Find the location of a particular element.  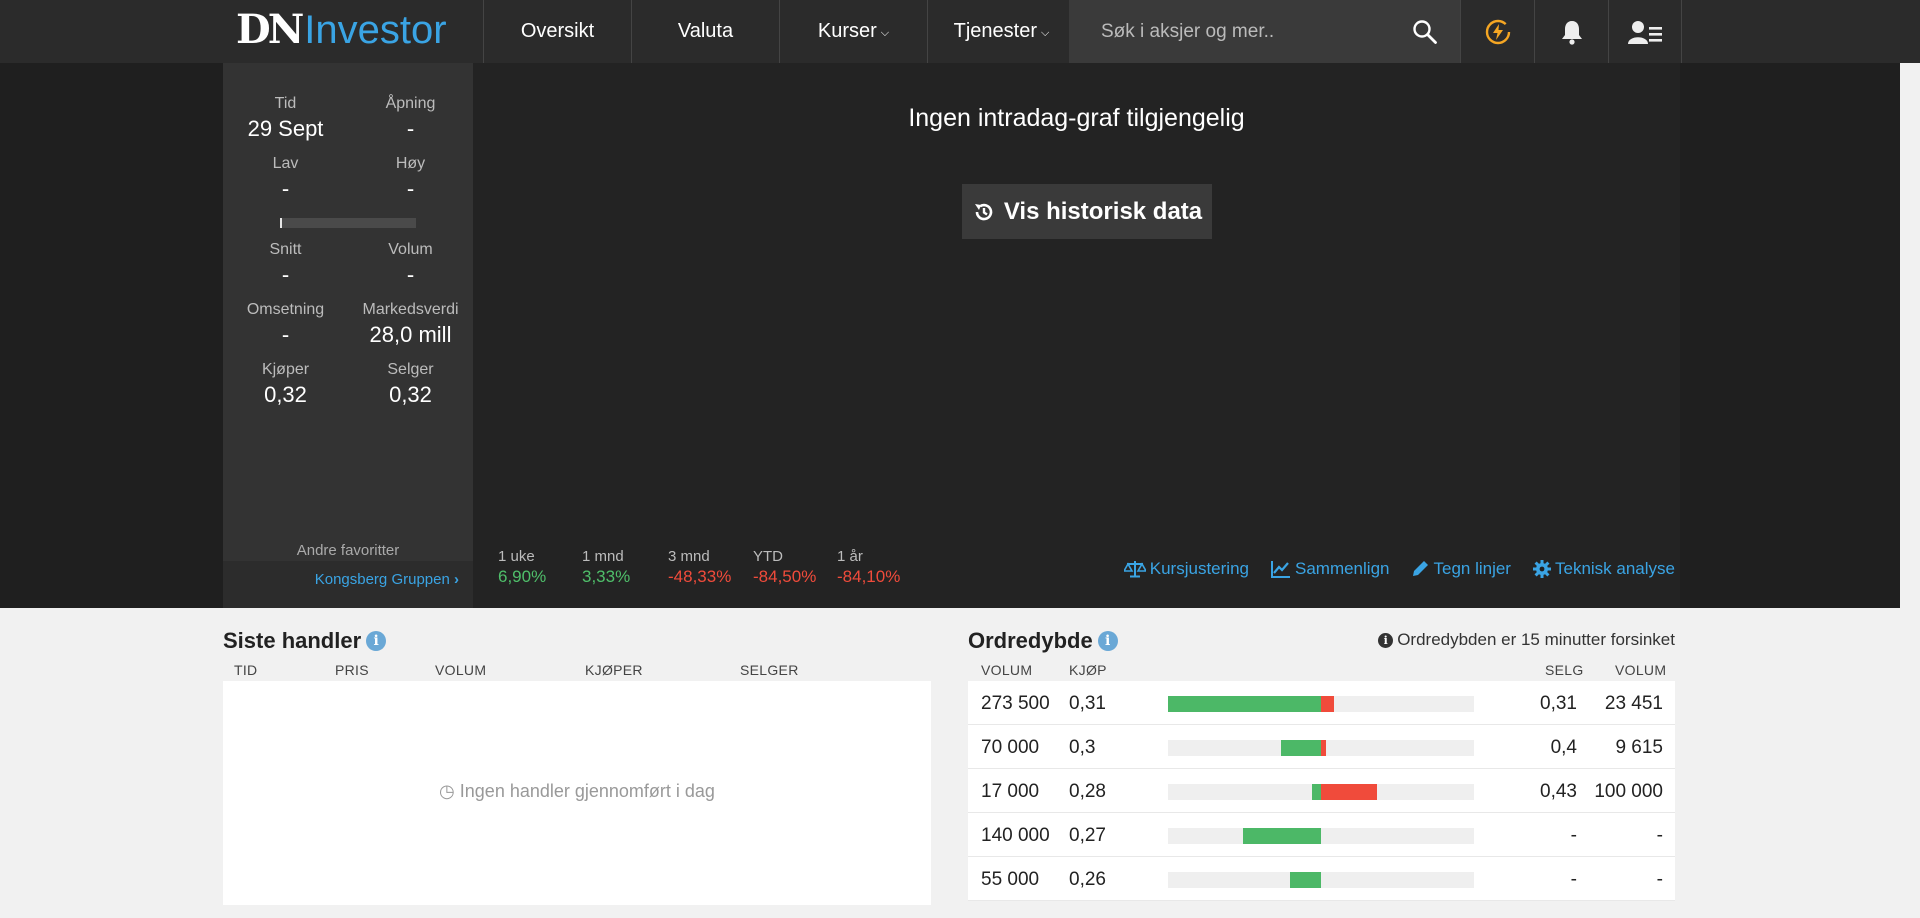

chevron-right-icon: › is located at coordinates (456, 579).